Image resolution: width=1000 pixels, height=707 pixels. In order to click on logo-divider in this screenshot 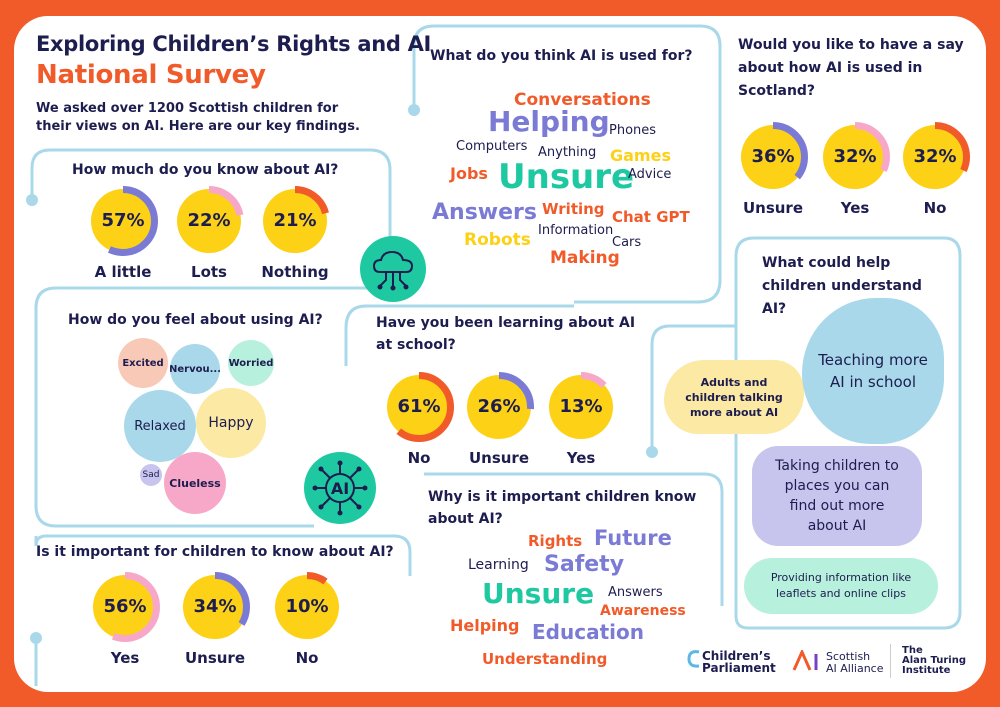, I will do `click(890, 661)`.